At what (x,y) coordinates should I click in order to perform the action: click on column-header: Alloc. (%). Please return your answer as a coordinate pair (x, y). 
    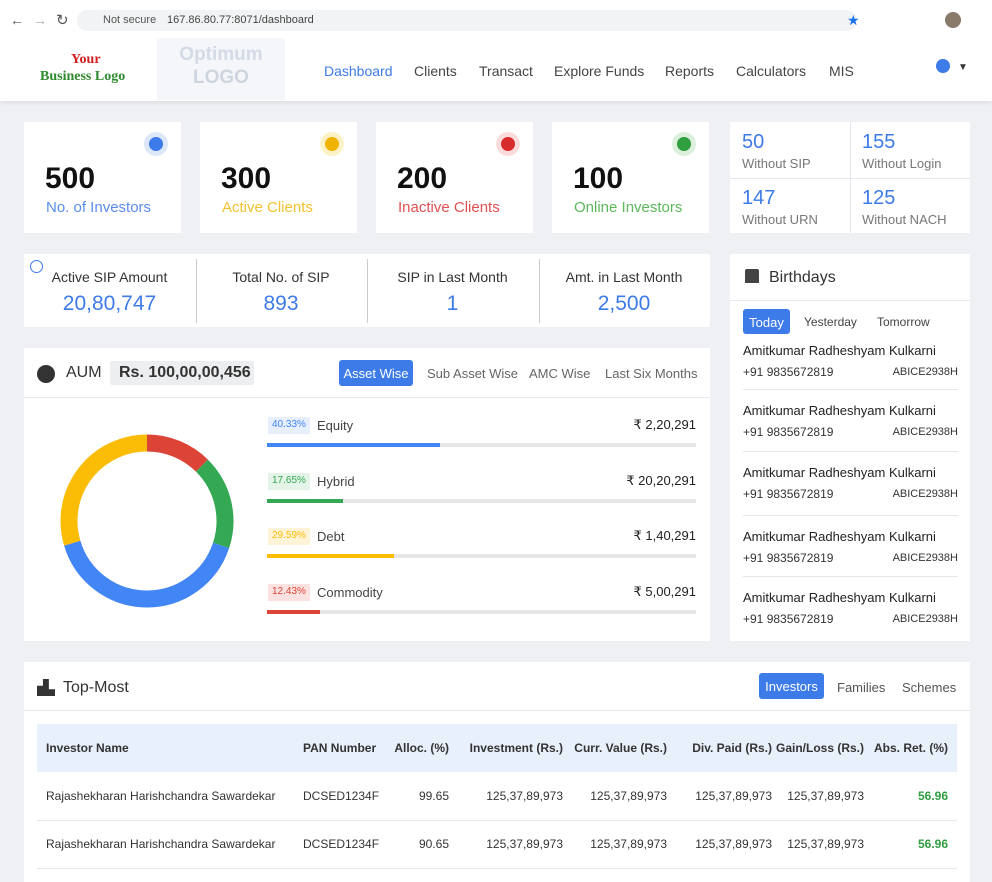
    Looking at the image, I should click on (414, 748).